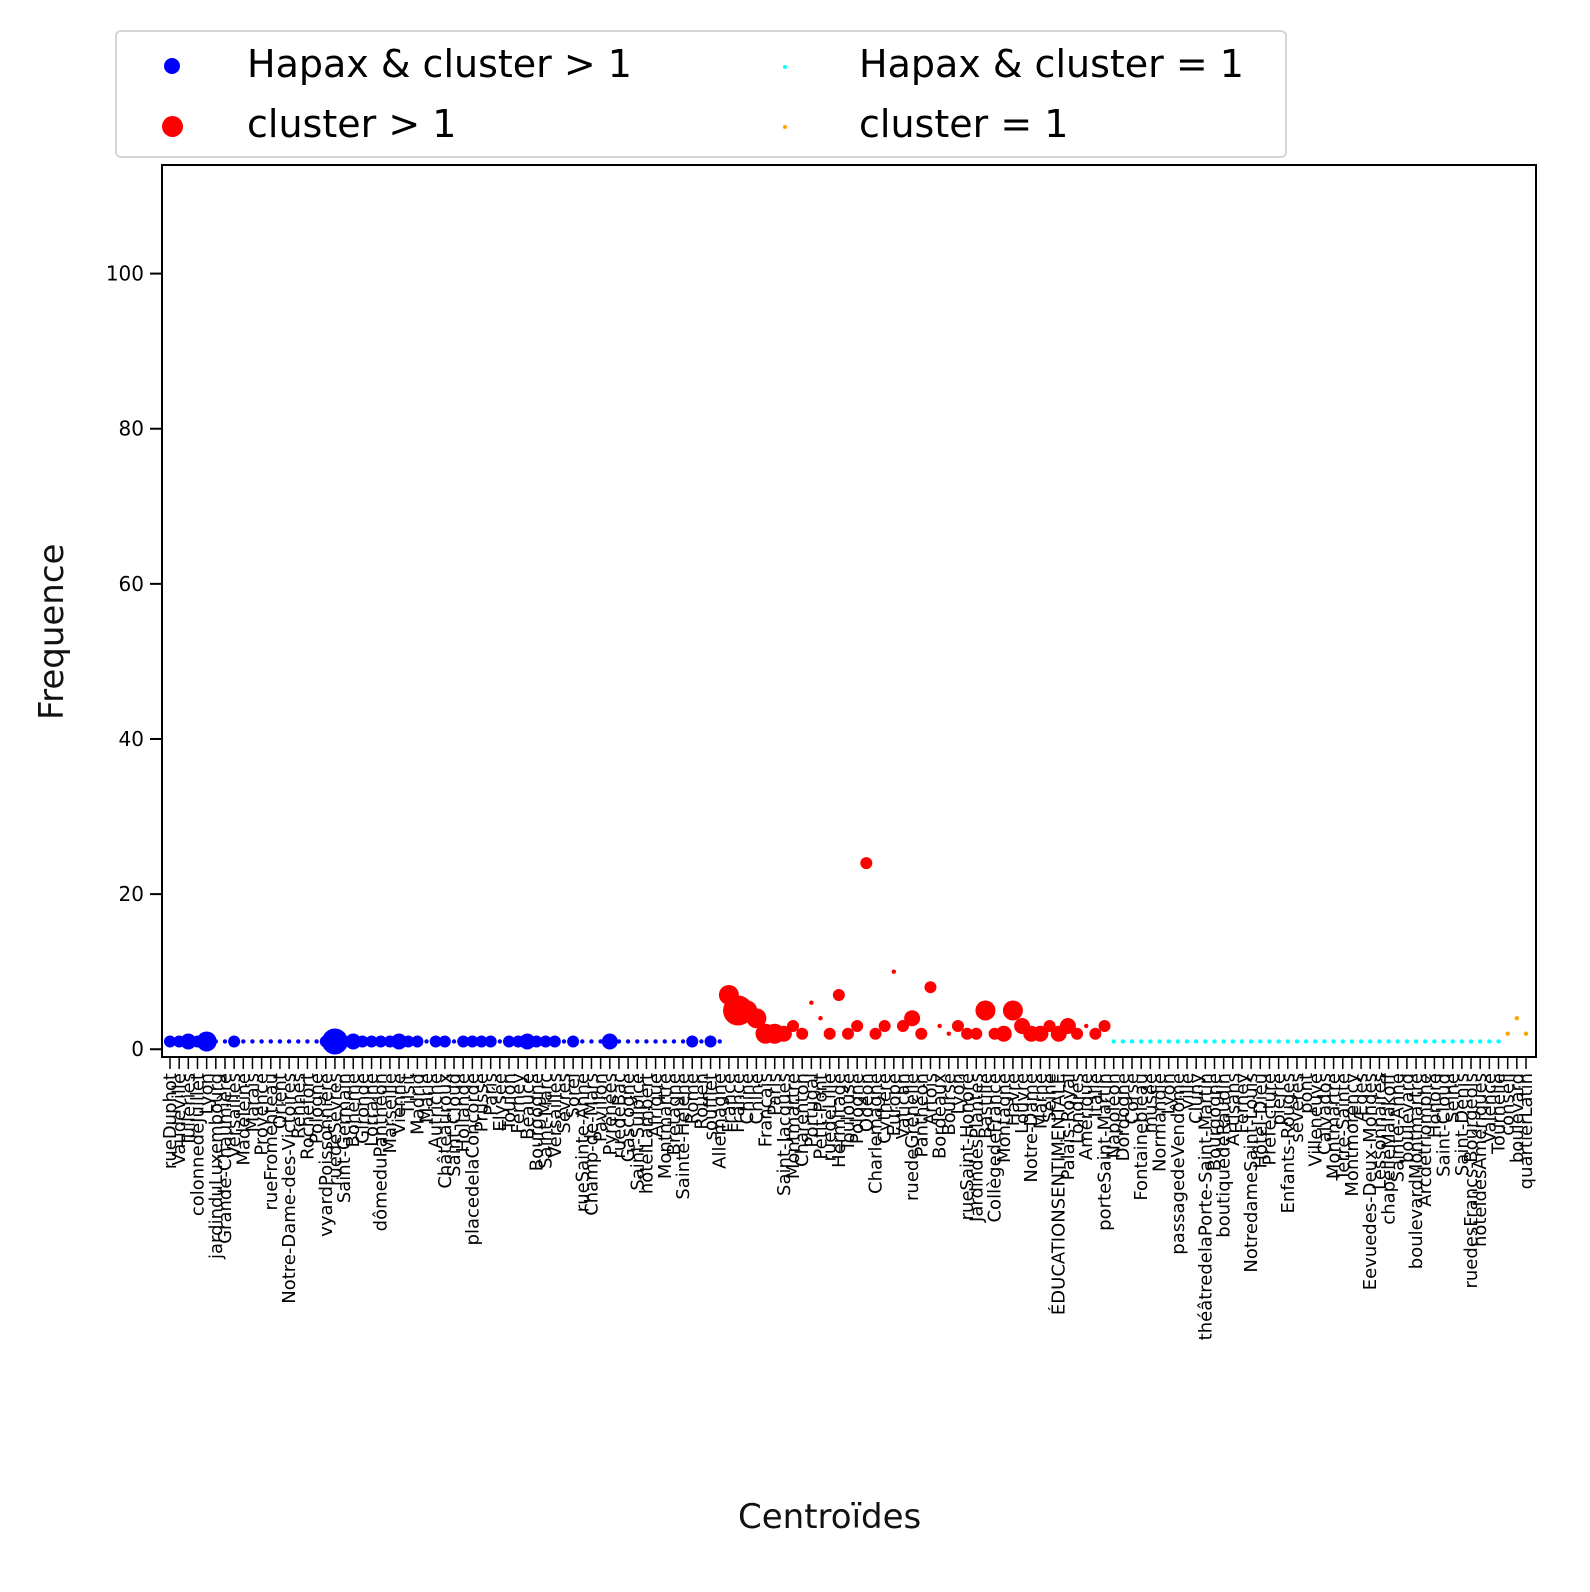  Describe the element at coordinates (995, 1148) in the screenshot. I see `x-tick-label: CollègedeFrance` at that location.